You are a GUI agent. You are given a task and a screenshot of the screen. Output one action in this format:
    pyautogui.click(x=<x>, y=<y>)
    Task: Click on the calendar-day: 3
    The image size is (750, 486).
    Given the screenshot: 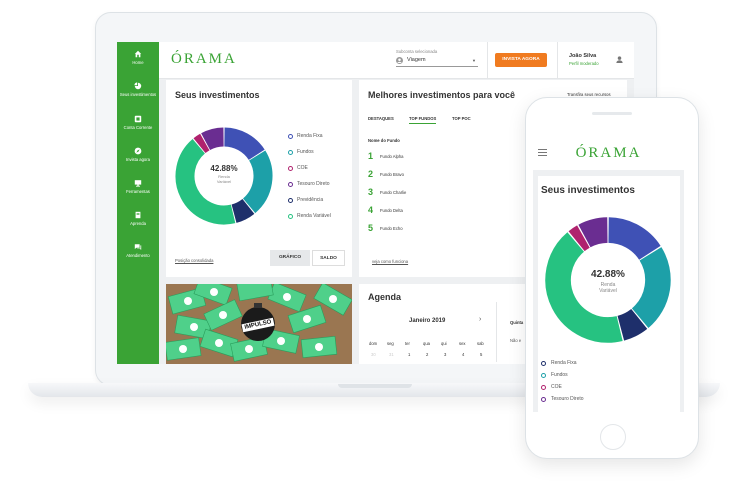 What is the action you would take?
    pyautogui.click(x=445, y=354)
    